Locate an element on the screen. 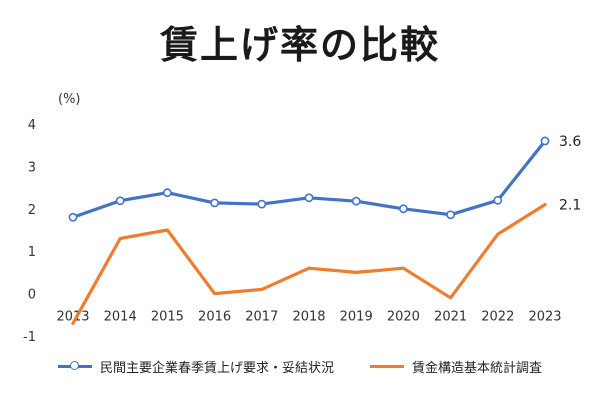 The width and height of the screenshot is (600, 400). x-tick-label: 2014 is located at coordinates (120, 317).